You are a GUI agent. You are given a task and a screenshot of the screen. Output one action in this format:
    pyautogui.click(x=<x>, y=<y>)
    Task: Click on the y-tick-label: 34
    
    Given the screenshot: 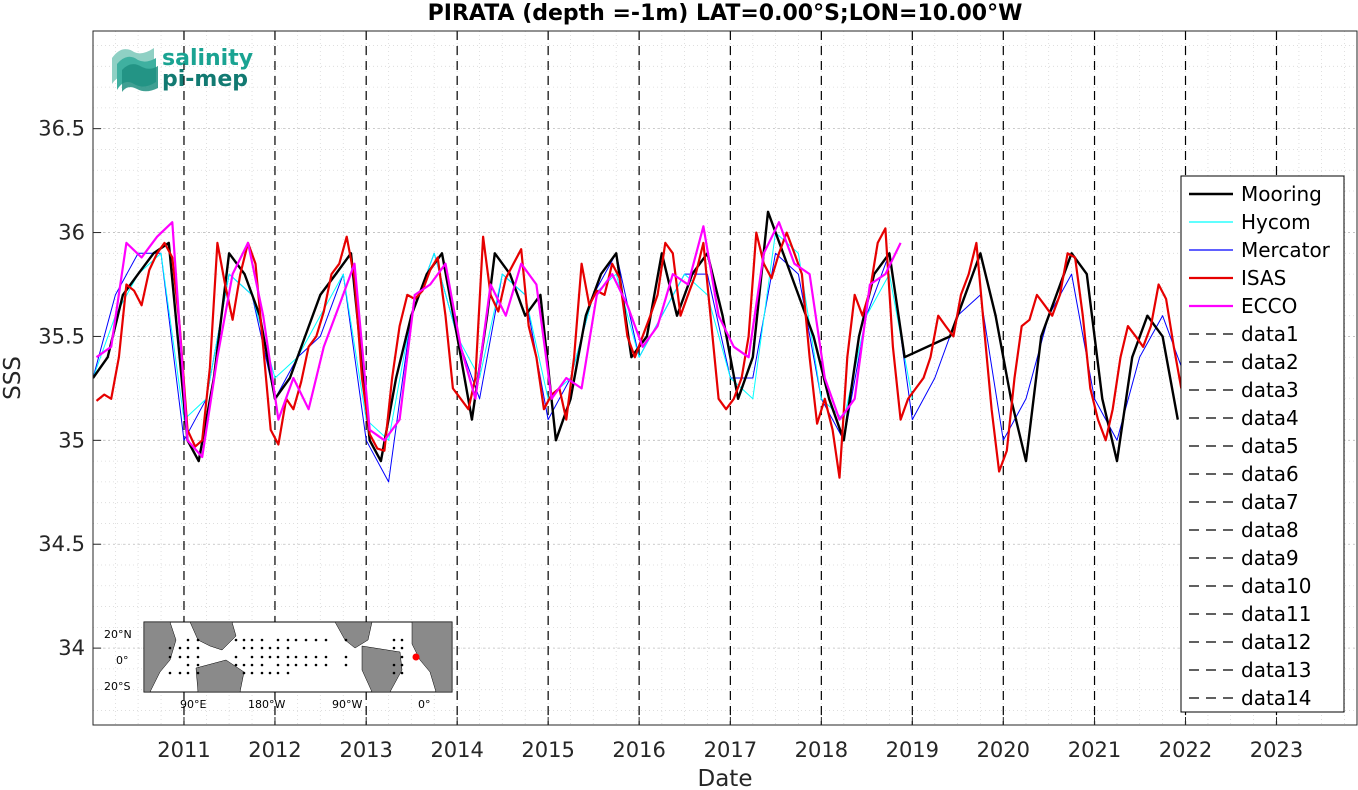 What is the action you would take?
    pyautogui.click(x=71, y=648)
    